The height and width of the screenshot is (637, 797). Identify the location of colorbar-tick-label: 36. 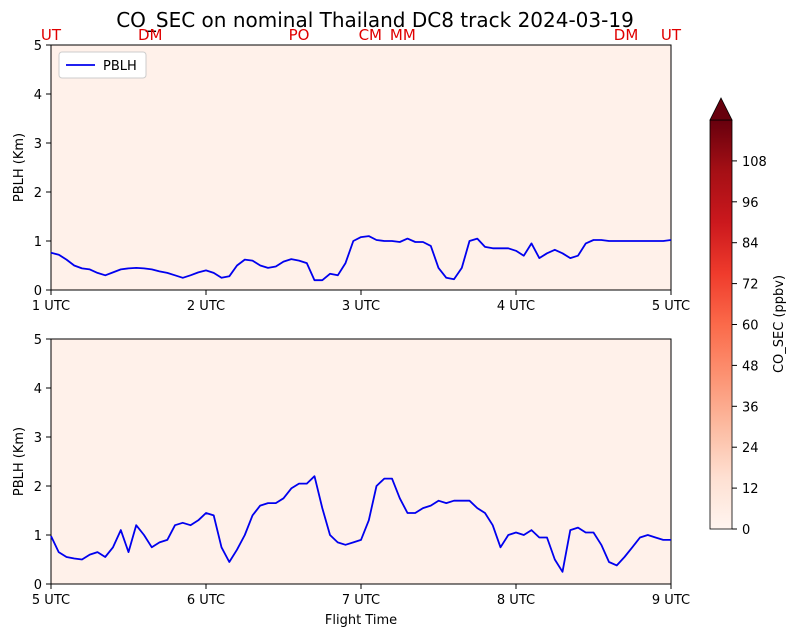
(750, 407).